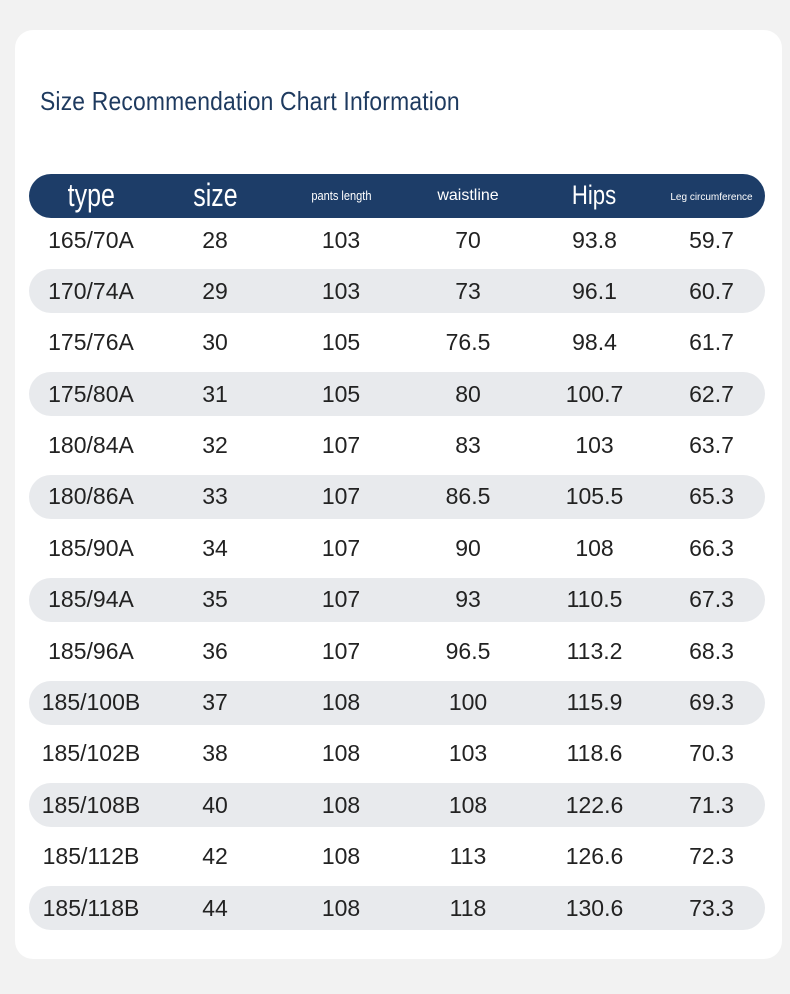  I want to click on waistline-cell: 93, so click(468, 599).